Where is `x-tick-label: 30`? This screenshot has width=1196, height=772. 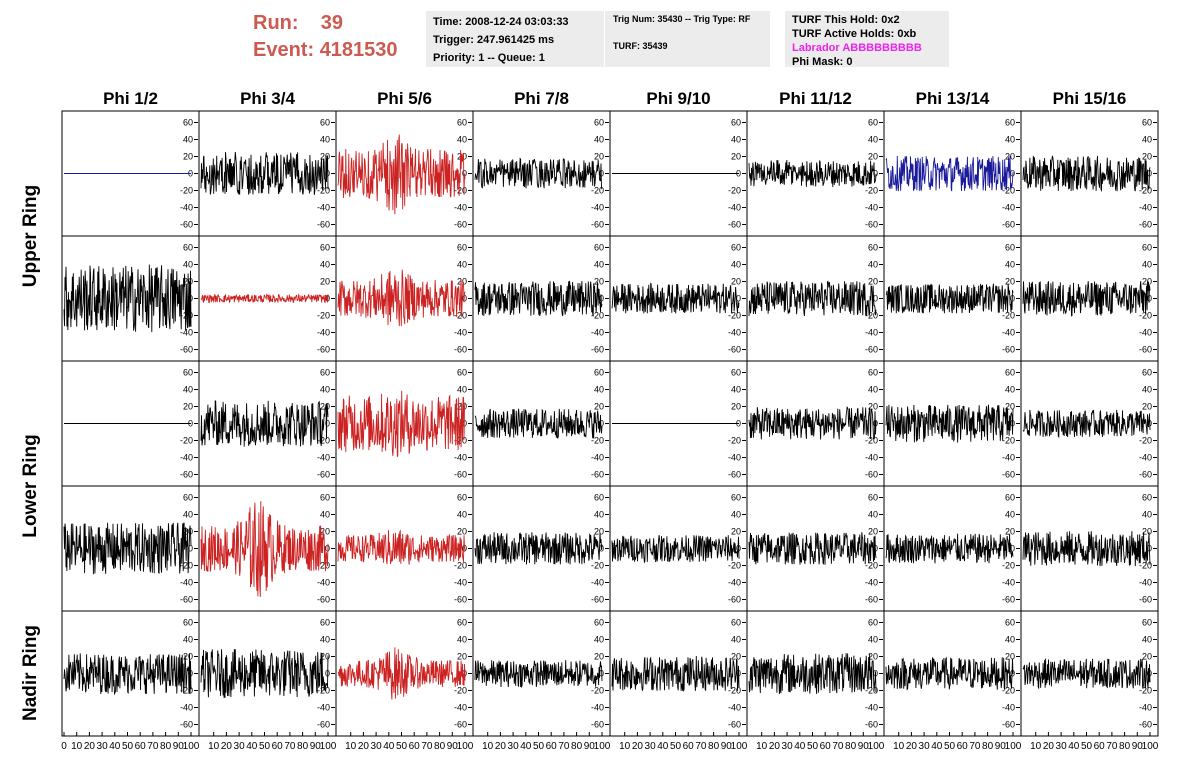
x-tick-label: 30 is located at coordinates (514, 746).